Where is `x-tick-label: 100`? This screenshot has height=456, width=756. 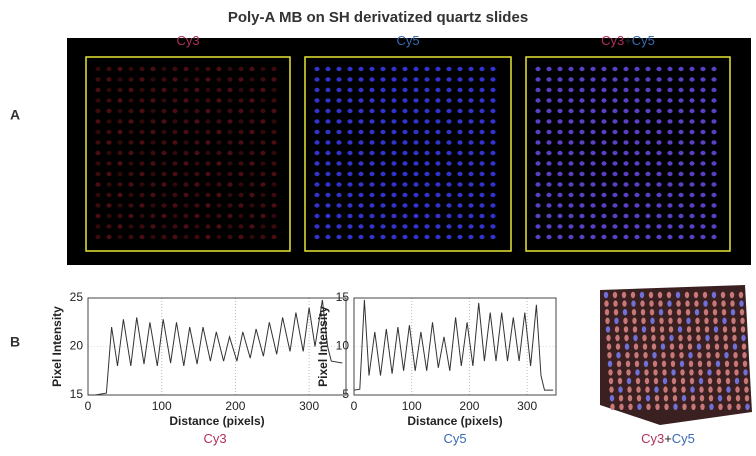 x-tick-label: 100 is located at coordinates (412, 406).